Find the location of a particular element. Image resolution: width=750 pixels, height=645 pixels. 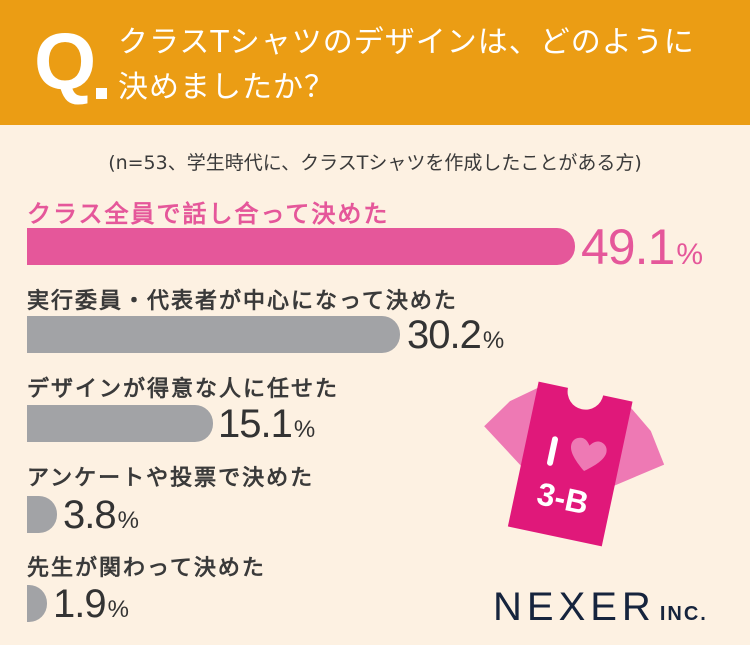

logo-main: NEXER is located at coordinates (574, 607).